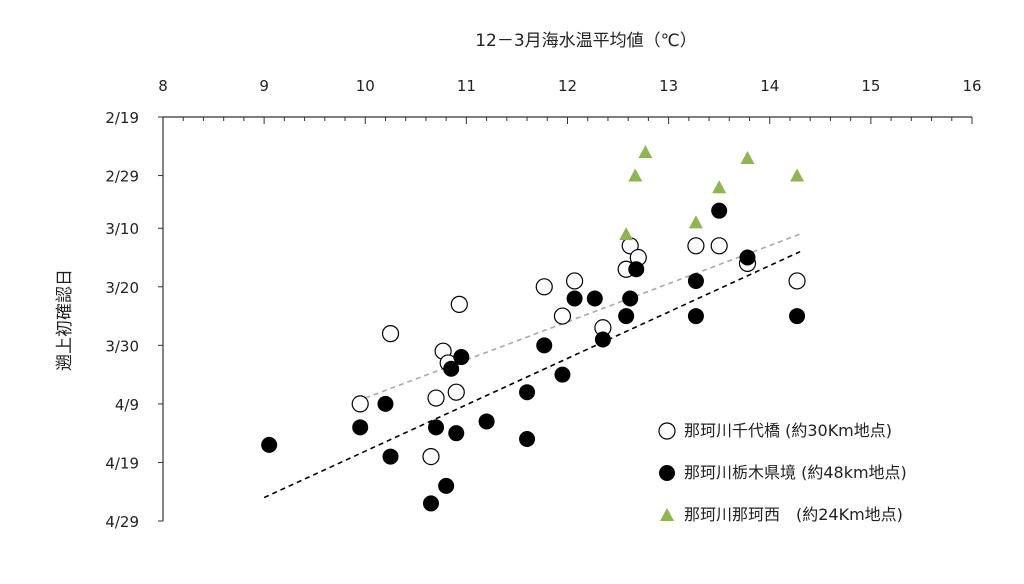 The image size is (1024, 584). What do you see at coordinates (122, 346) in the screenshot?
I see `y-tick-label: 3/30` at bounding box center [122, 346].